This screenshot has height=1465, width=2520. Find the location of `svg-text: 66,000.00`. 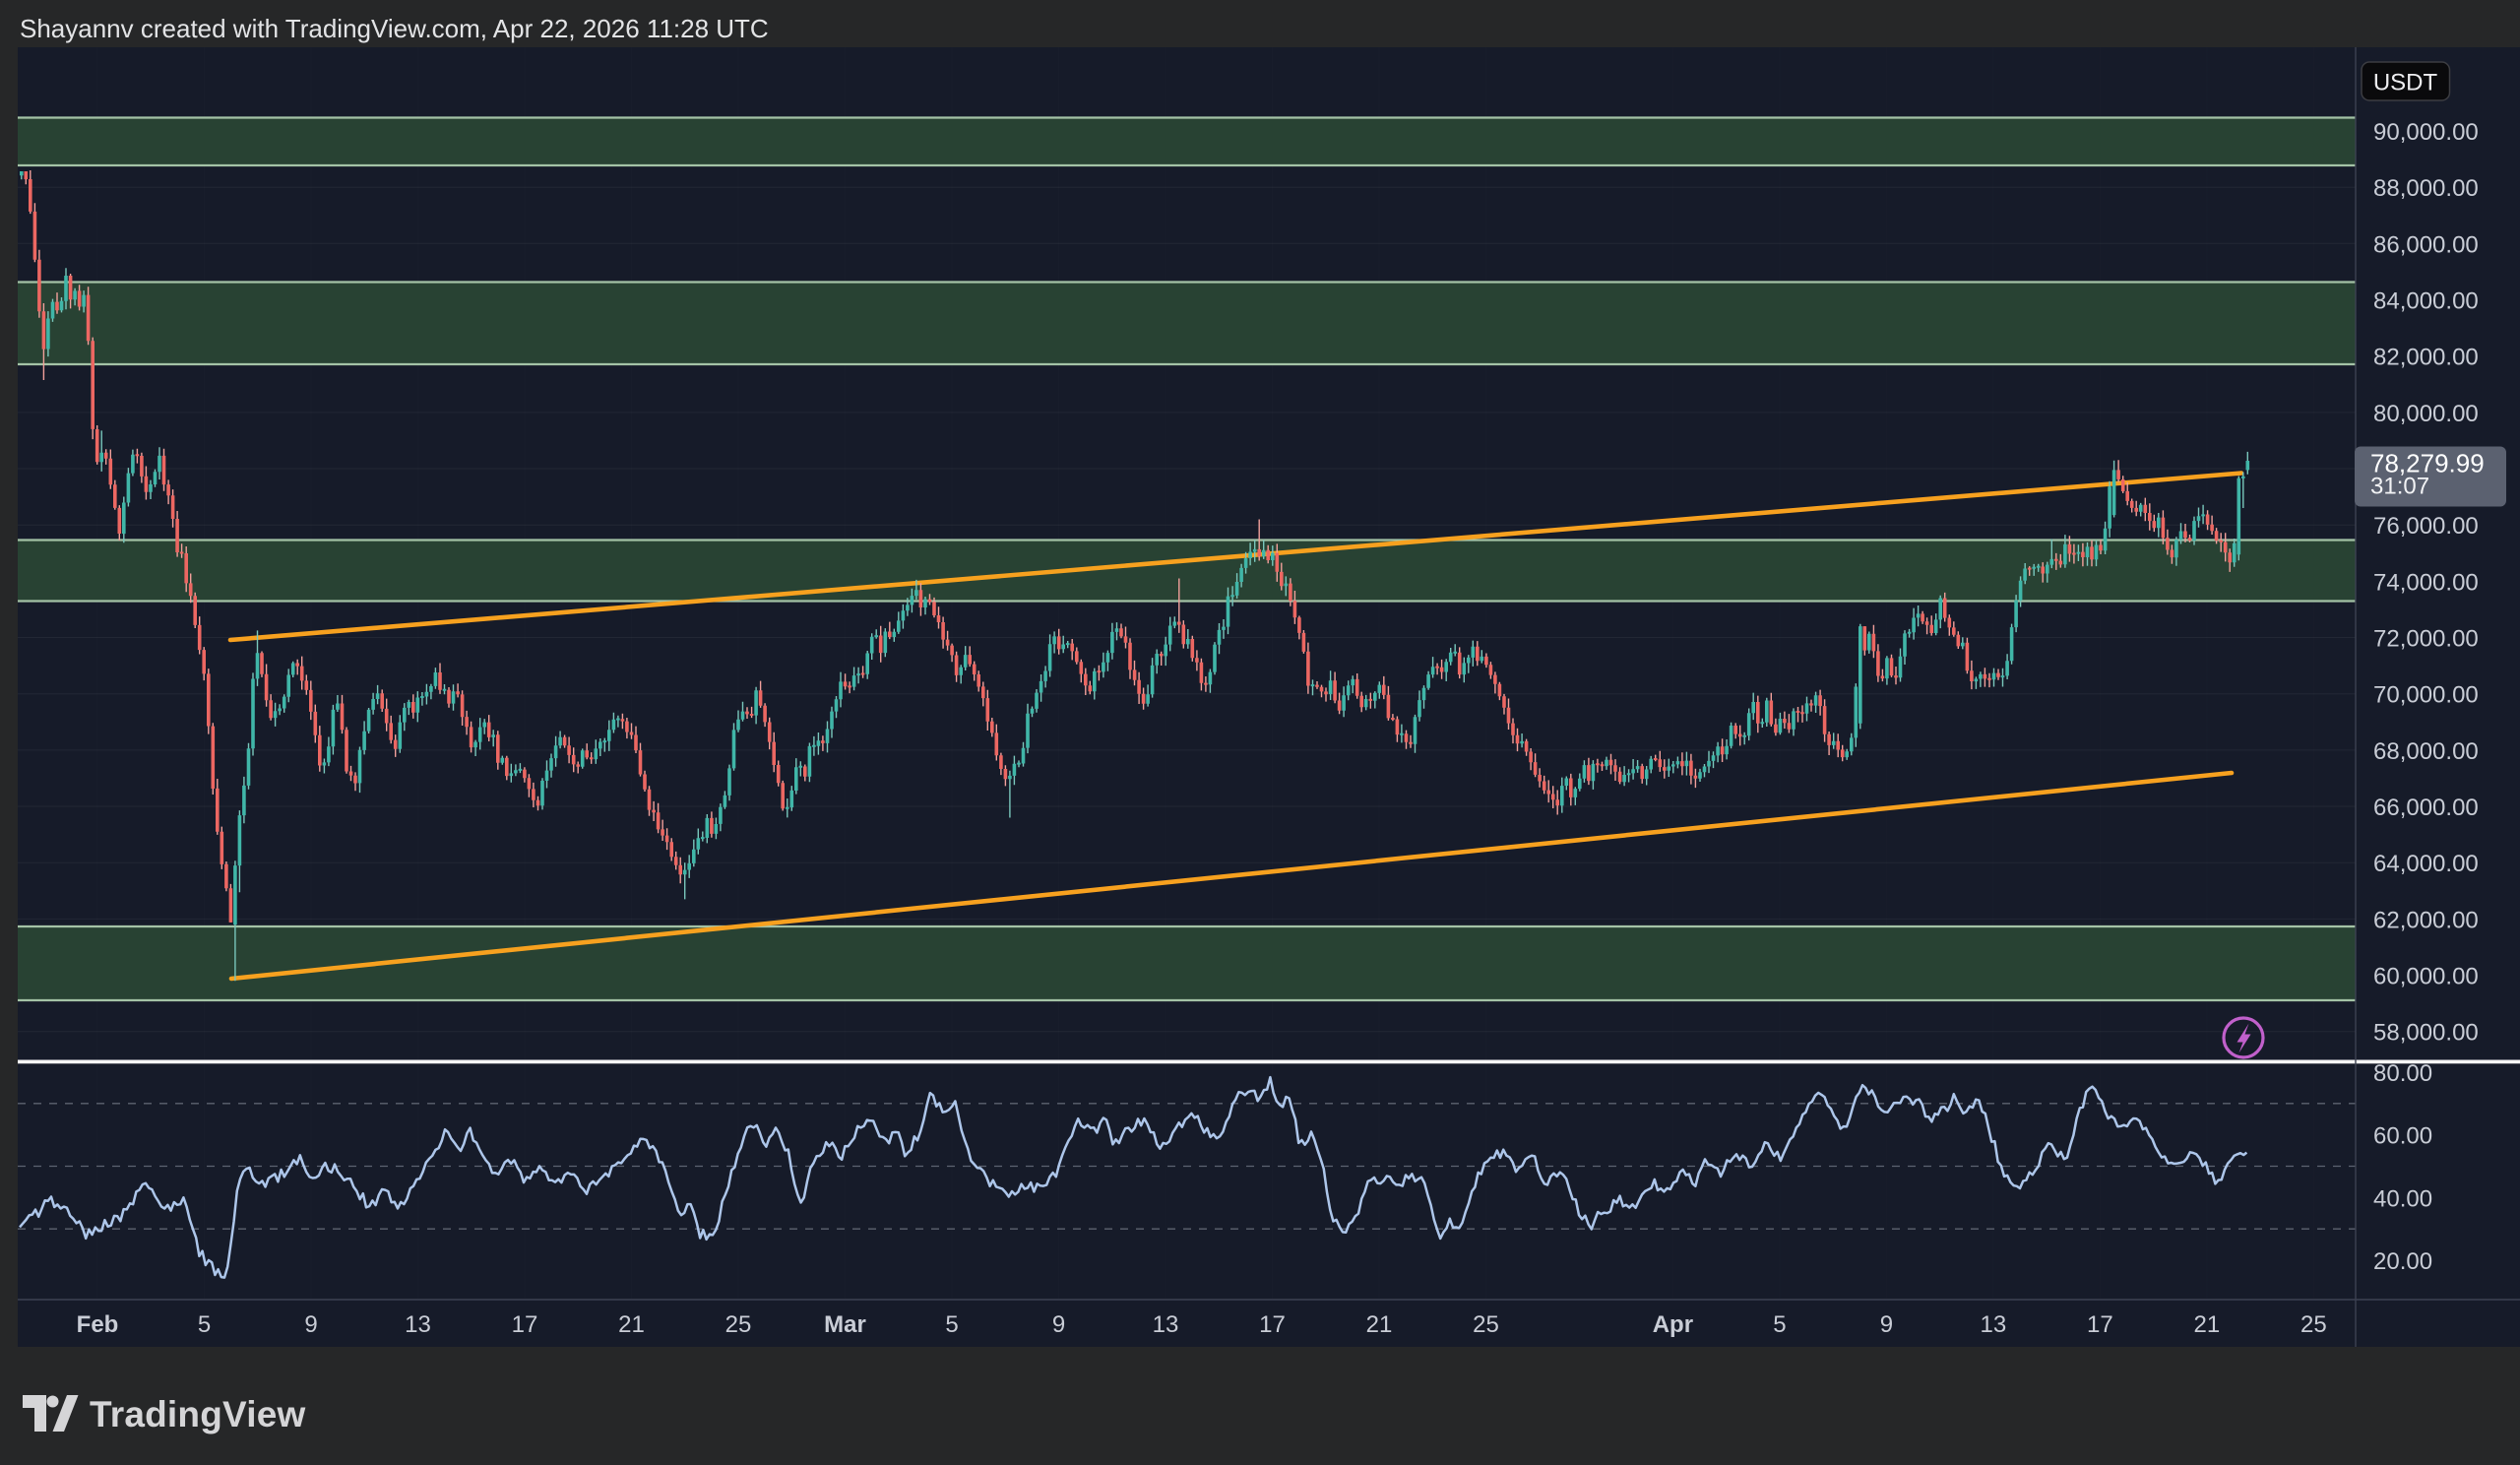

svg-text: 66,000.00 is located at coordinates (2426, 808).